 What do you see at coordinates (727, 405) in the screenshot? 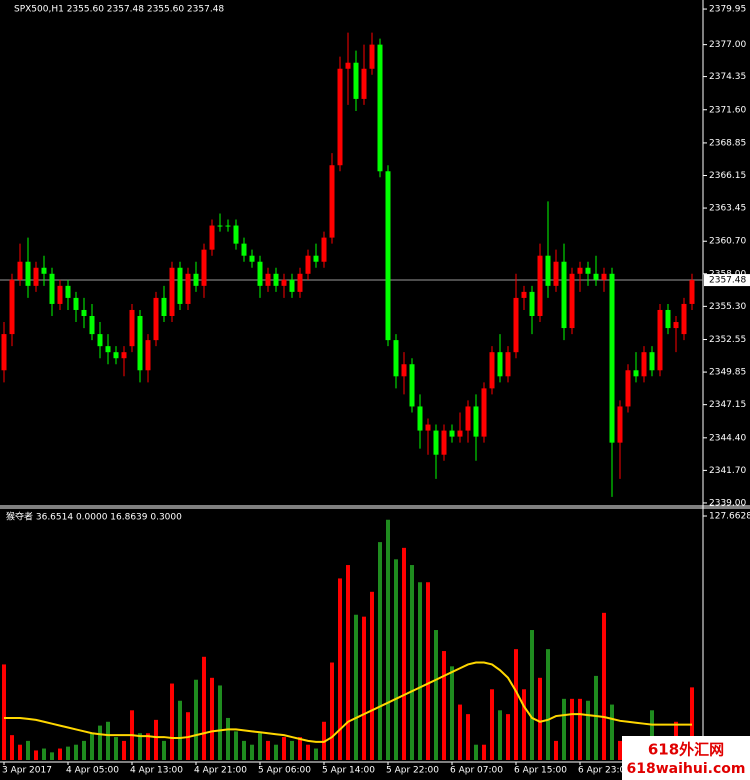
I see `y-tick-label: 2347.15` at bounding box center [727, 405].